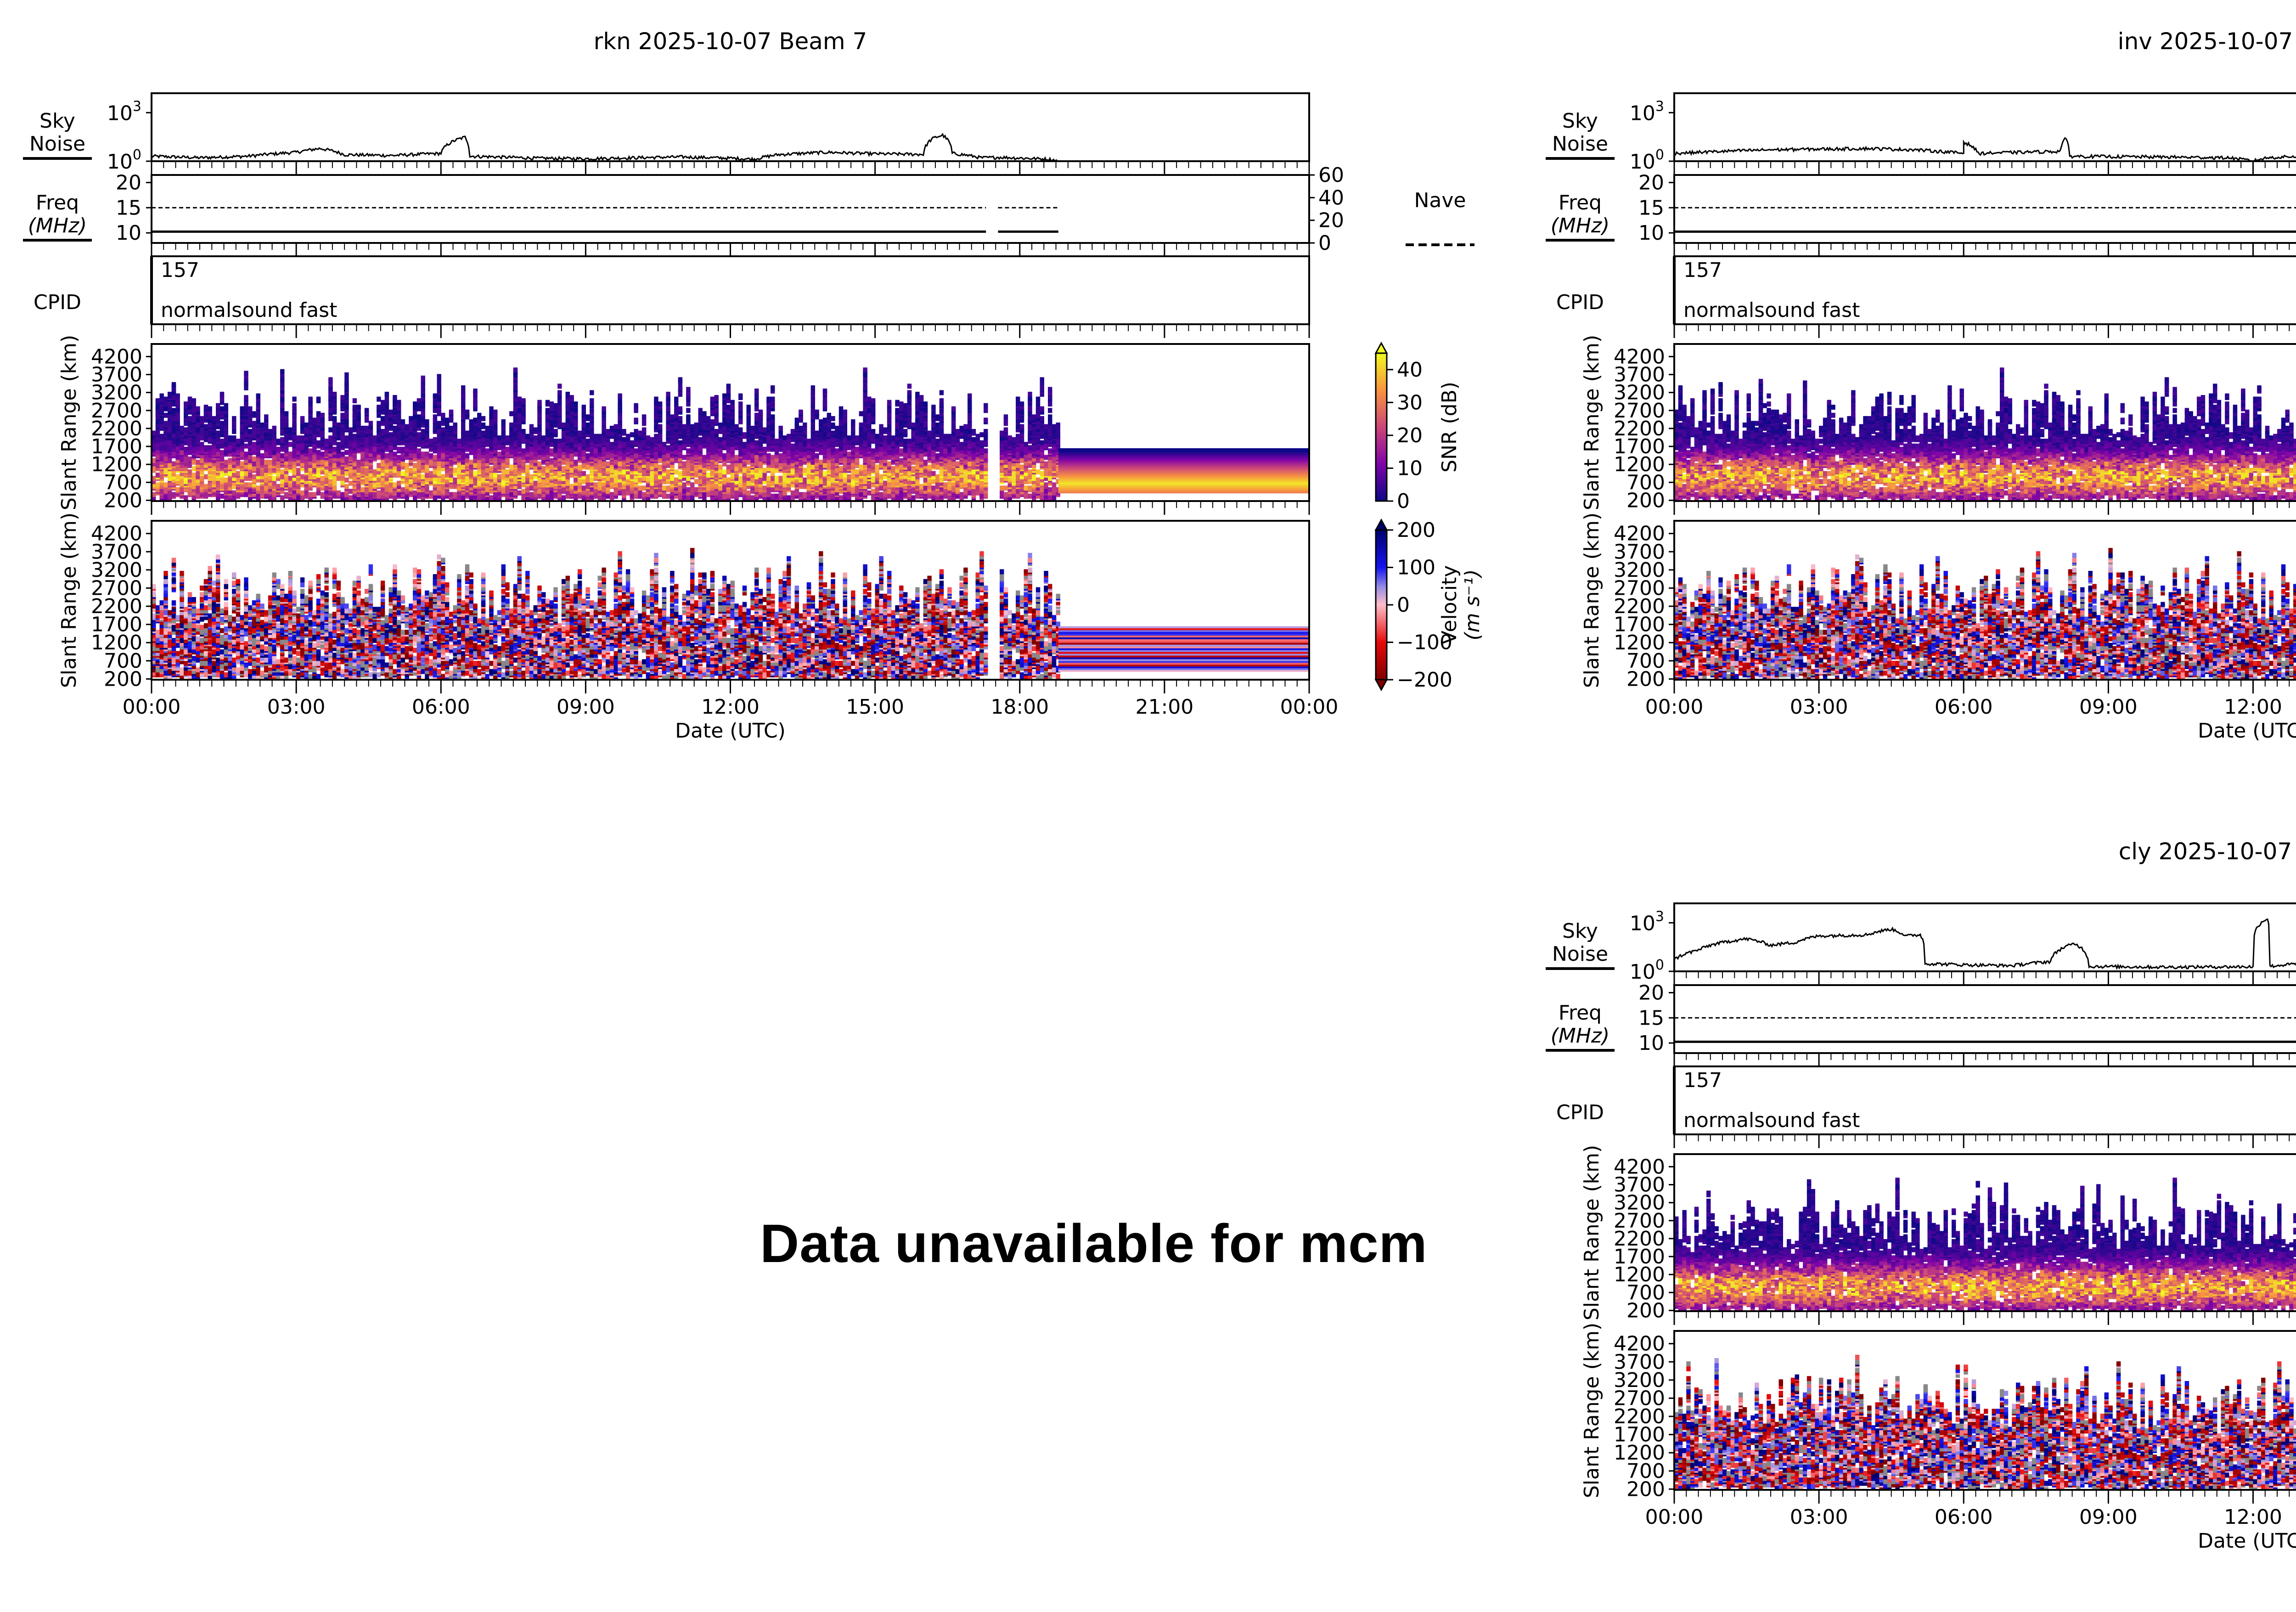 The height and width of the screenshot is (1612, 2296). I want to click on cpid-name: normalsound fast, so click(249, 310).